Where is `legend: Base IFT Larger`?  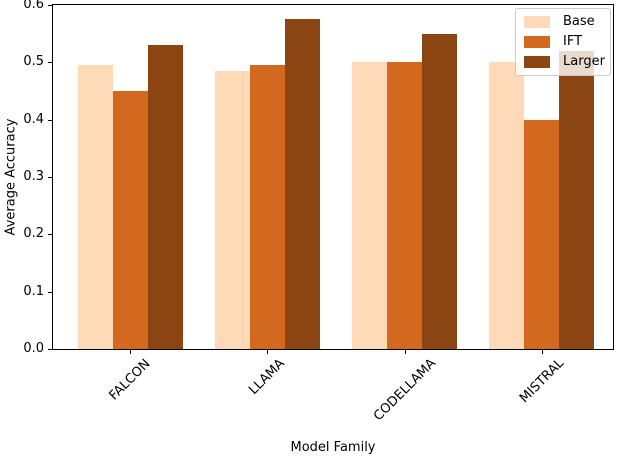 legend: Base IFT Larger is located at coordinates (563, 42).